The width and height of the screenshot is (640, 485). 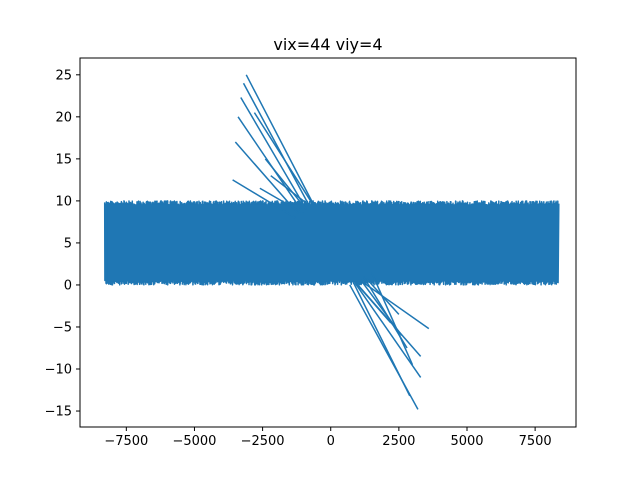 What do you see at coordinates (68, 285) in the screenshot?
I see `y-tick-label: 0` at bounding box center [68, 285].